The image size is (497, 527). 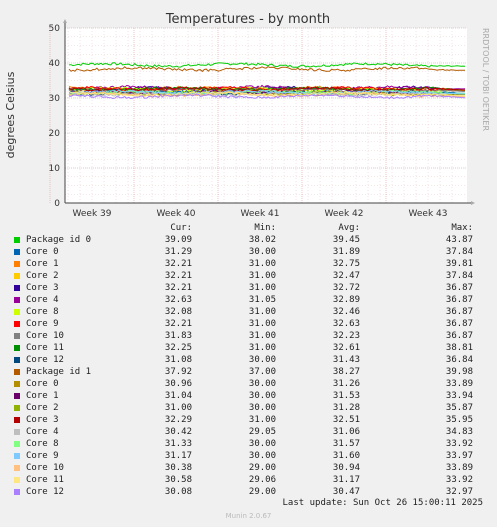 I want to click on legend-avg: 31.60, so click(x=346, y=456).